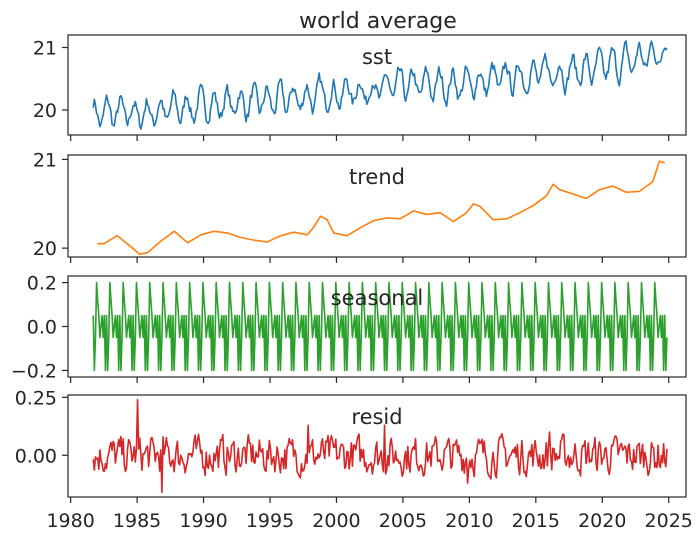 The image size is (698, 541). What do you see at coordinates (36, 456) in the screenshot?
I see `resid-ytick-label: 0.00` at bounding box center [36, 456].